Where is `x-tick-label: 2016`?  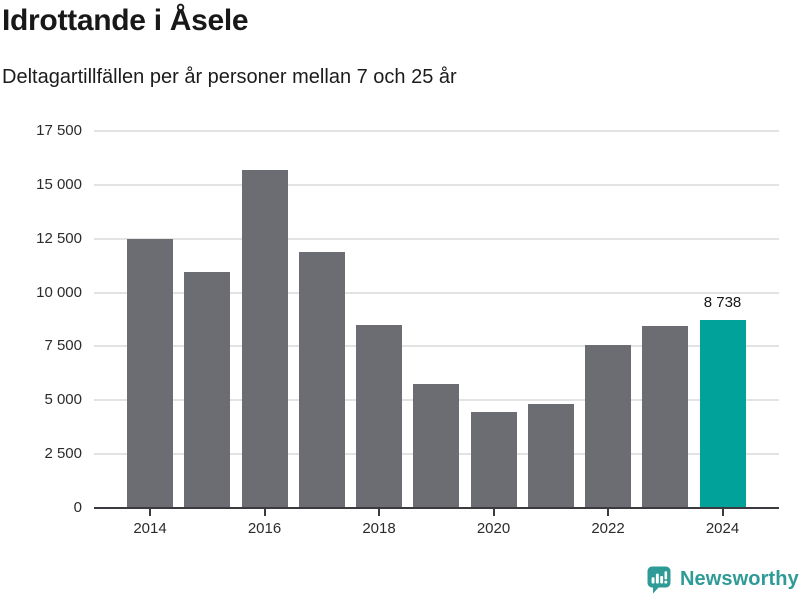 x-tick-label: 2016 is located at coordinates (264, 528).